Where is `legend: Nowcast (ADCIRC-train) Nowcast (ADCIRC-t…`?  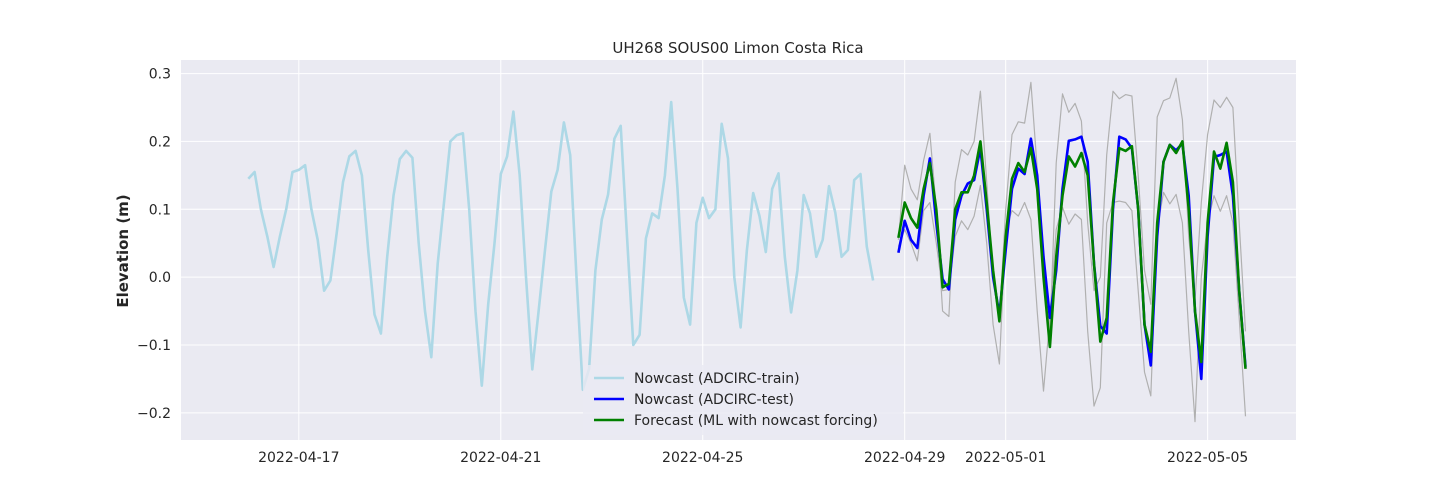 legend: Nowcast (ADCIRC-train) Nowcast (ADCIRC-t… is located at coordinates (743, 400).